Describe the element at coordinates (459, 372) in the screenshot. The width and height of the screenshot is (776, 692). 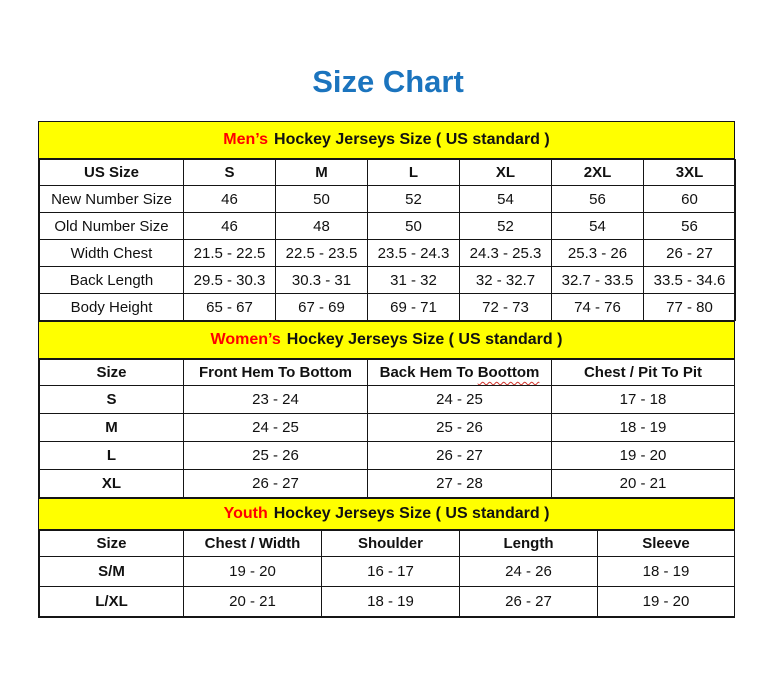
I see `column-header: Back Hem To Boottom` at that location.